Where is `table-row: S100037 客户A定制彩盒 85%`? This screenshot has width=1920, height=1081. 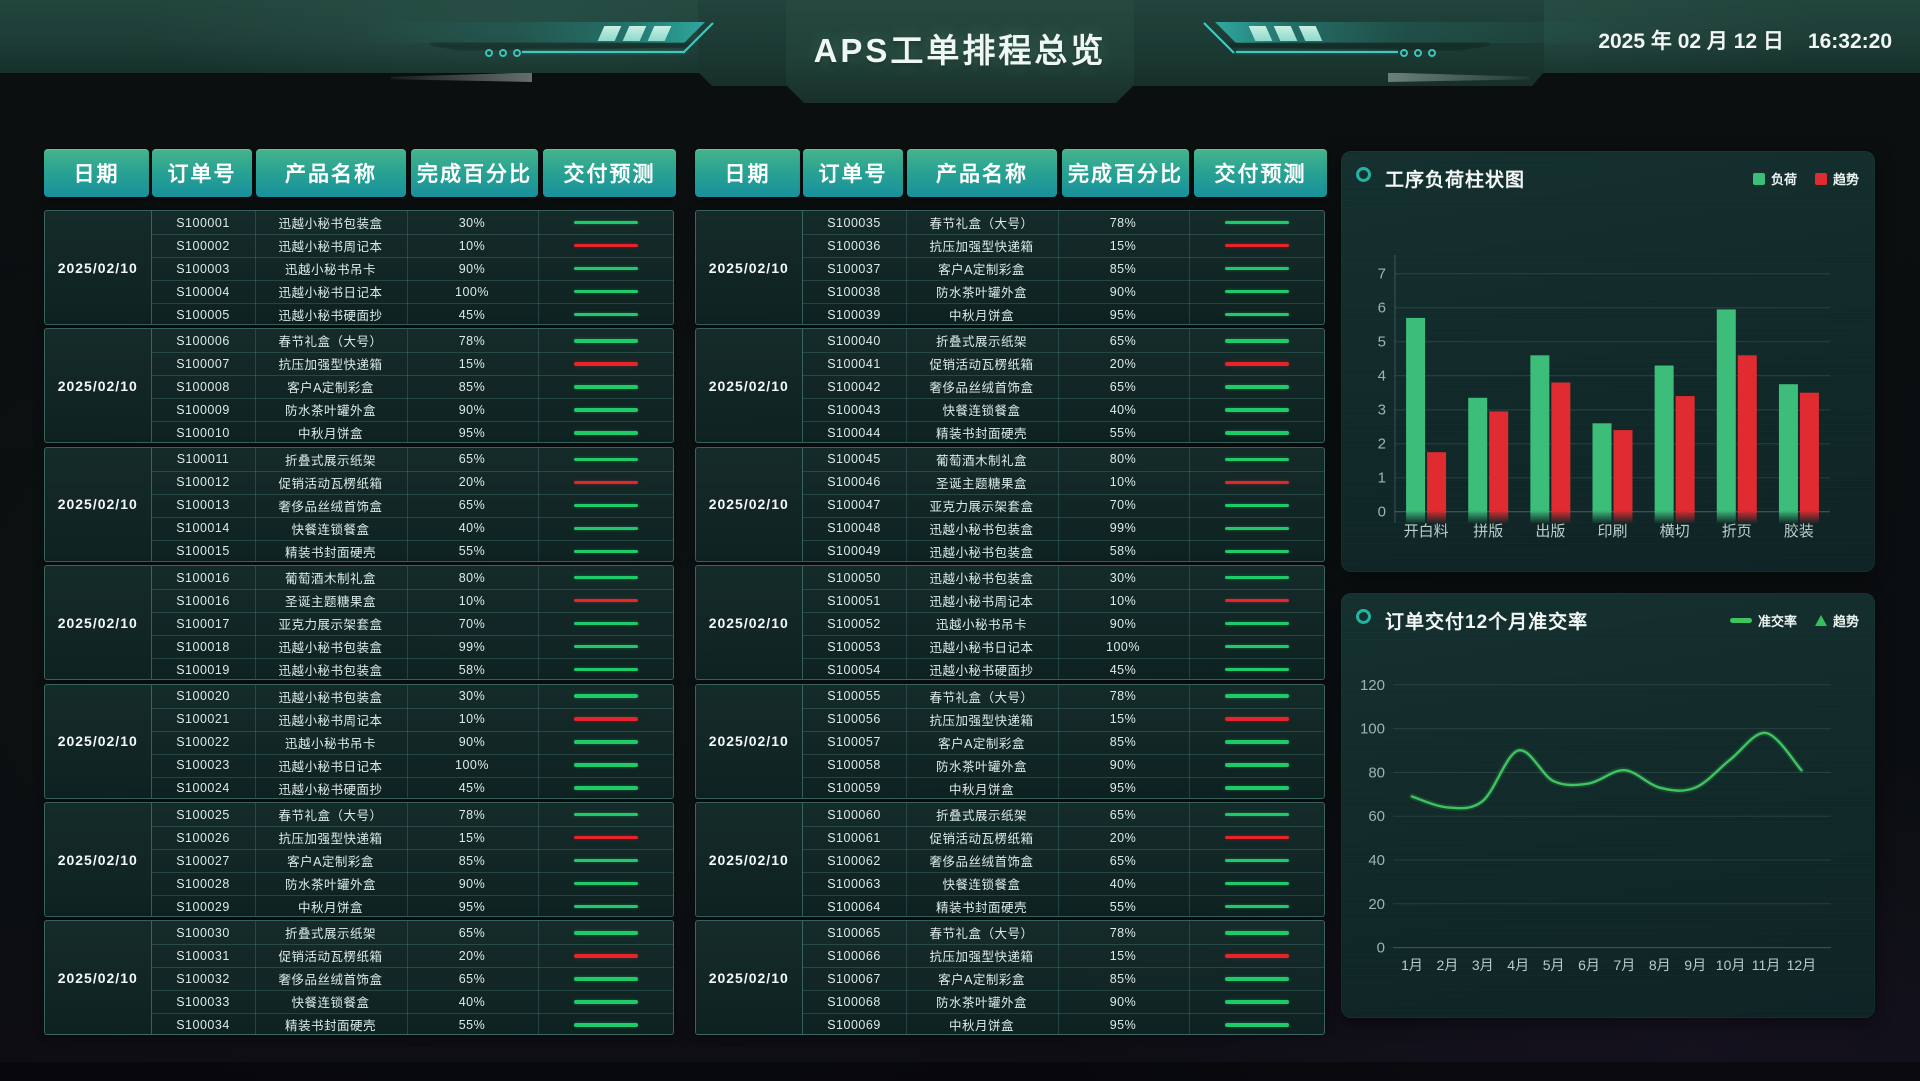
table-row: S100037 客户A定制彩盒 85% is located at coordinates (1010, 268).